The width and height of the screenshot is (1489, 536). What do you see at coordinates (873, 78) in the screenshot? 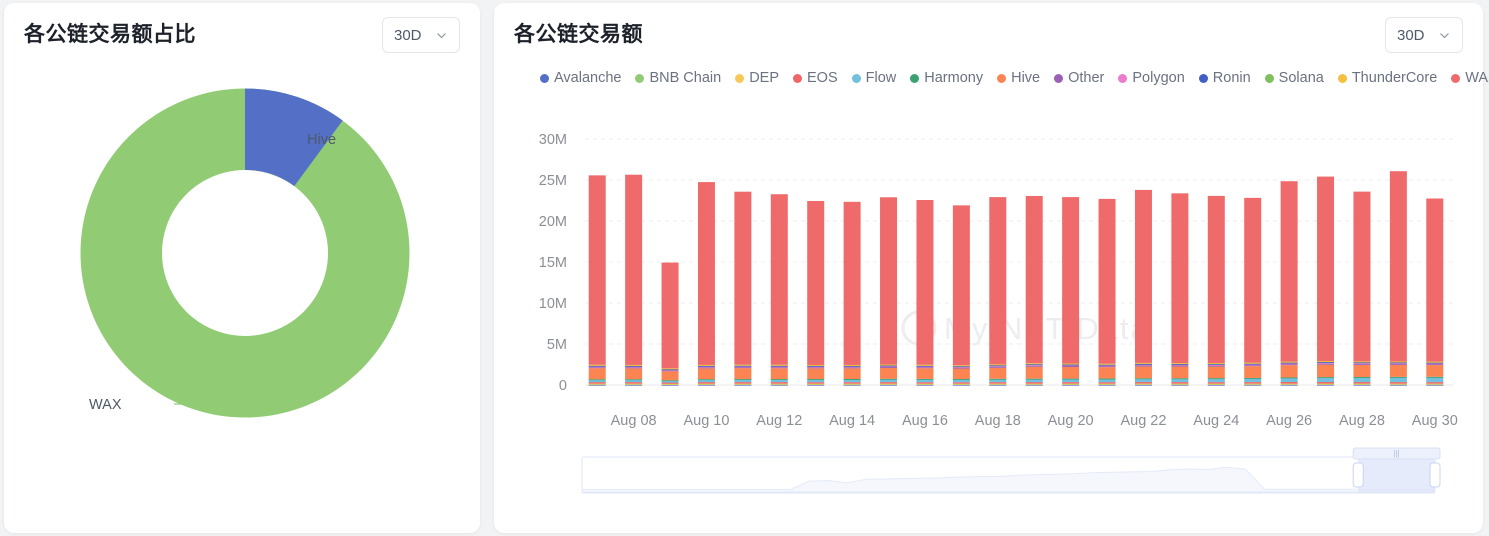
I see `legend-item-flow: Flow` at bounding box center [873, 78].